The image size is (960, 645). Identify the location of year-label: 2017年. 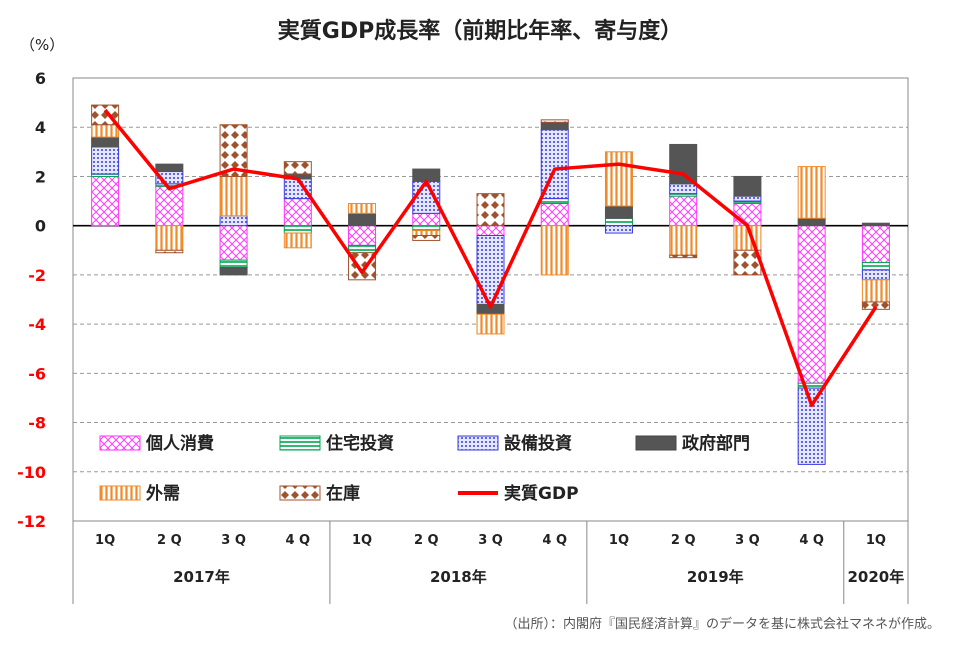
(201, 577).